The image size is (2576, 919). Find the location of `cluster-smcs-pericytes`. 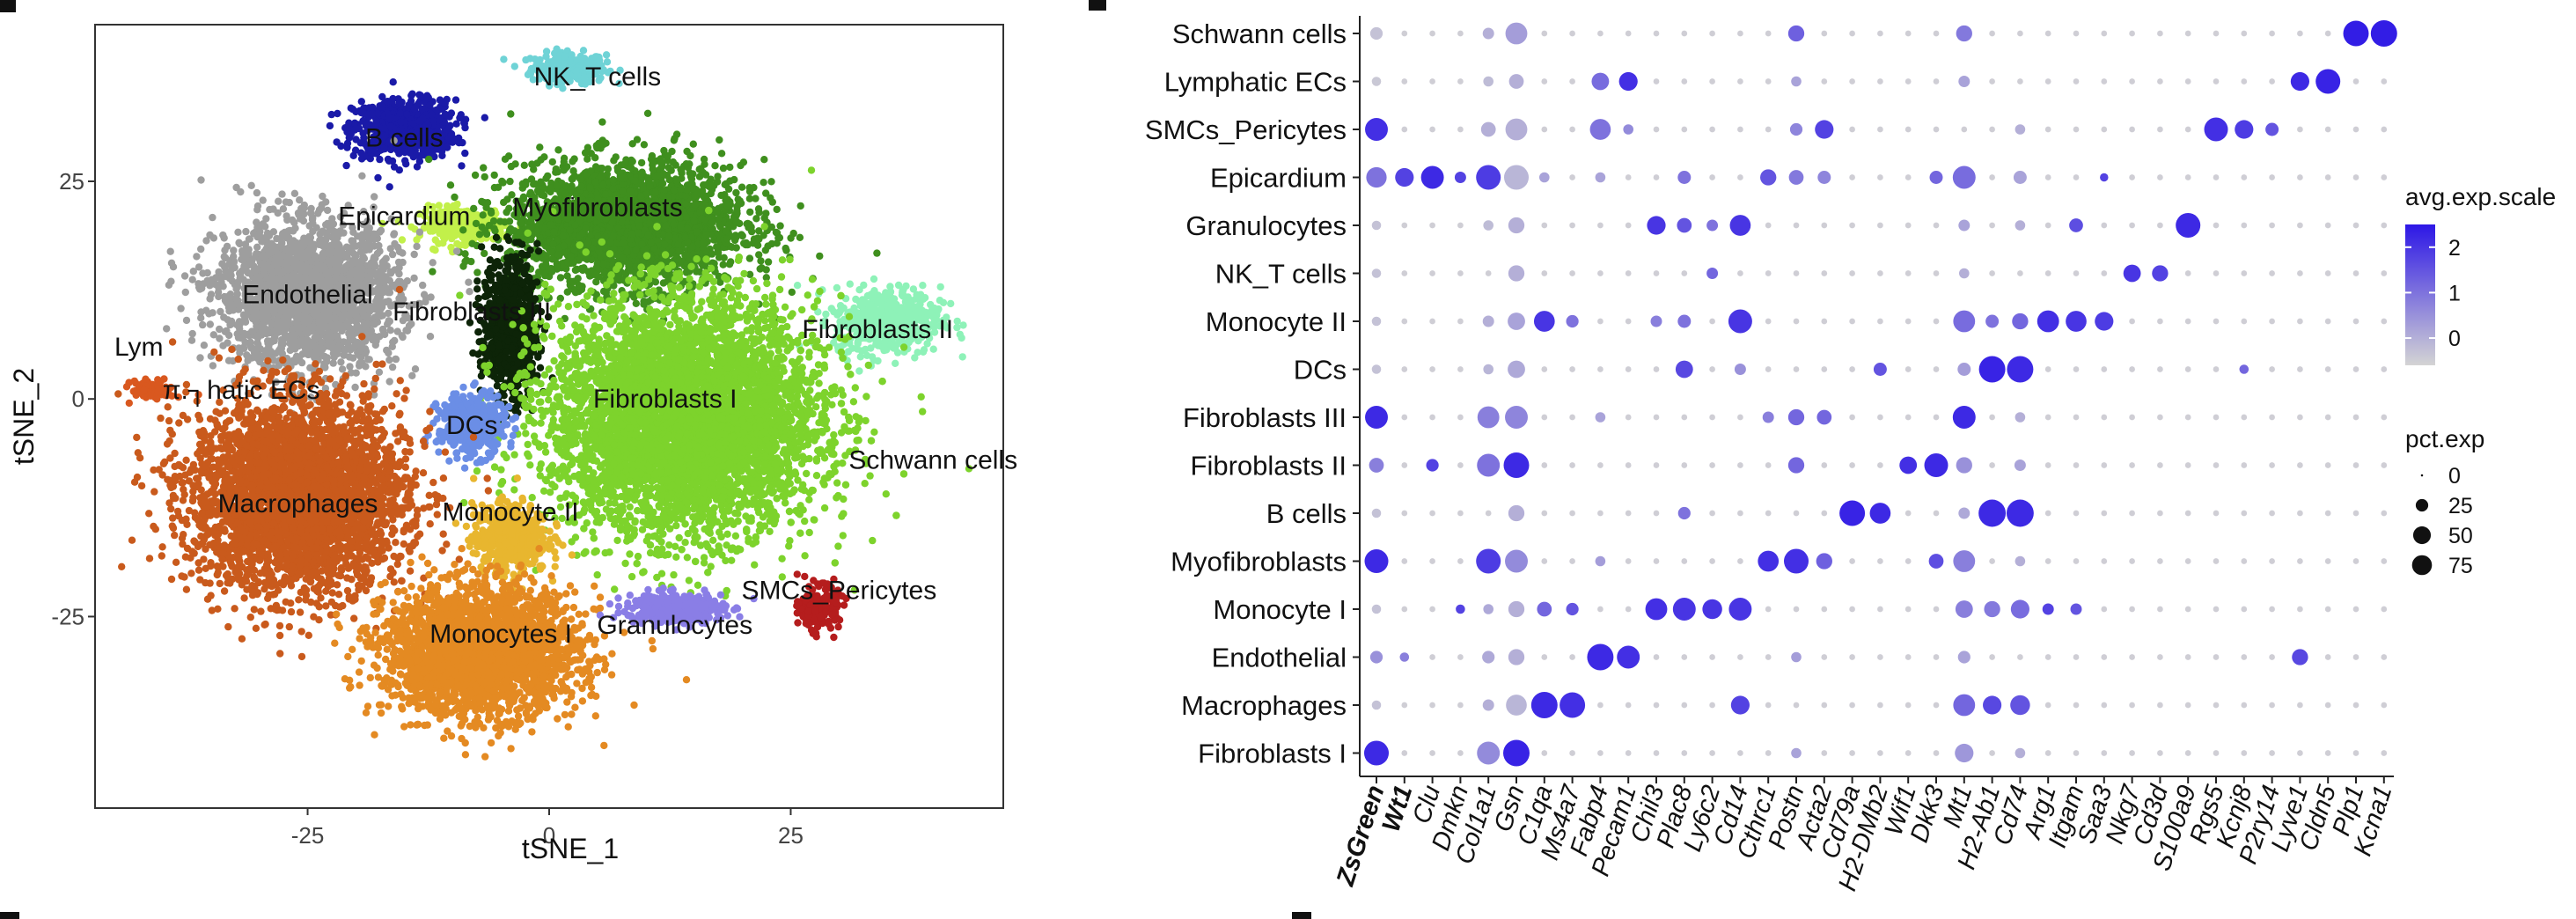

cluster-smcs-pericytes is located at coordinates (821, 606).